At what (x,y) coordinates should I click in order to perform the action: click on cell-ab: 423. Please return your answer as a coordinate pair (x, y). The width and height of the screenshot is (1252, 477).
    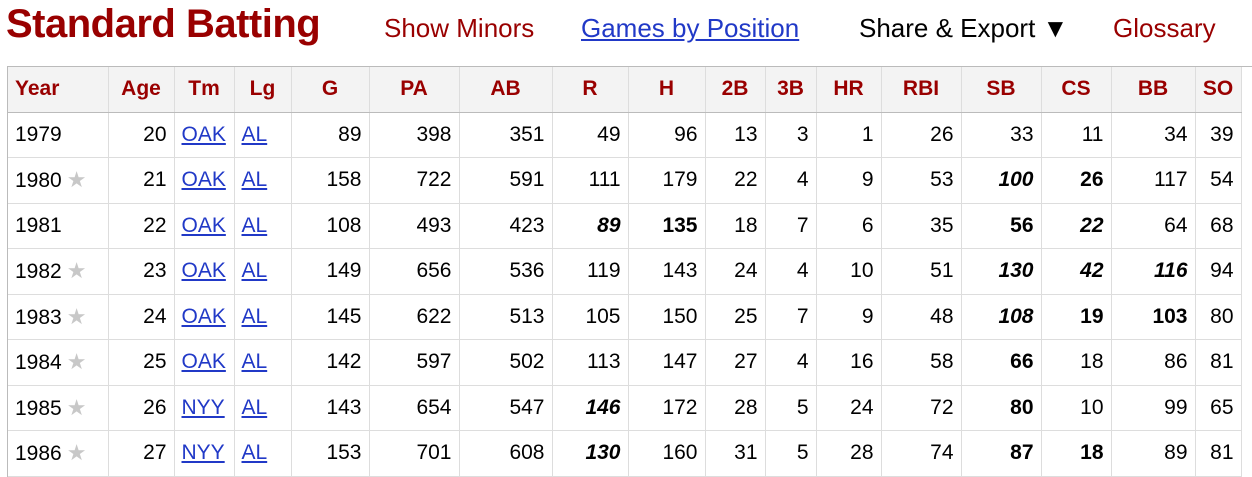
    Looking at the image, I should click on (506, 226).